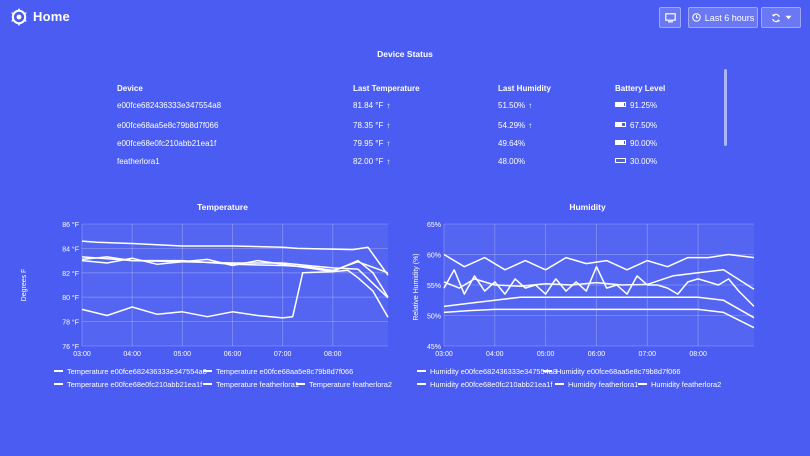 The height and width of the screenshot is (456, 810). I want to click on device-name-cell: featherlora1, so click(138, 161).